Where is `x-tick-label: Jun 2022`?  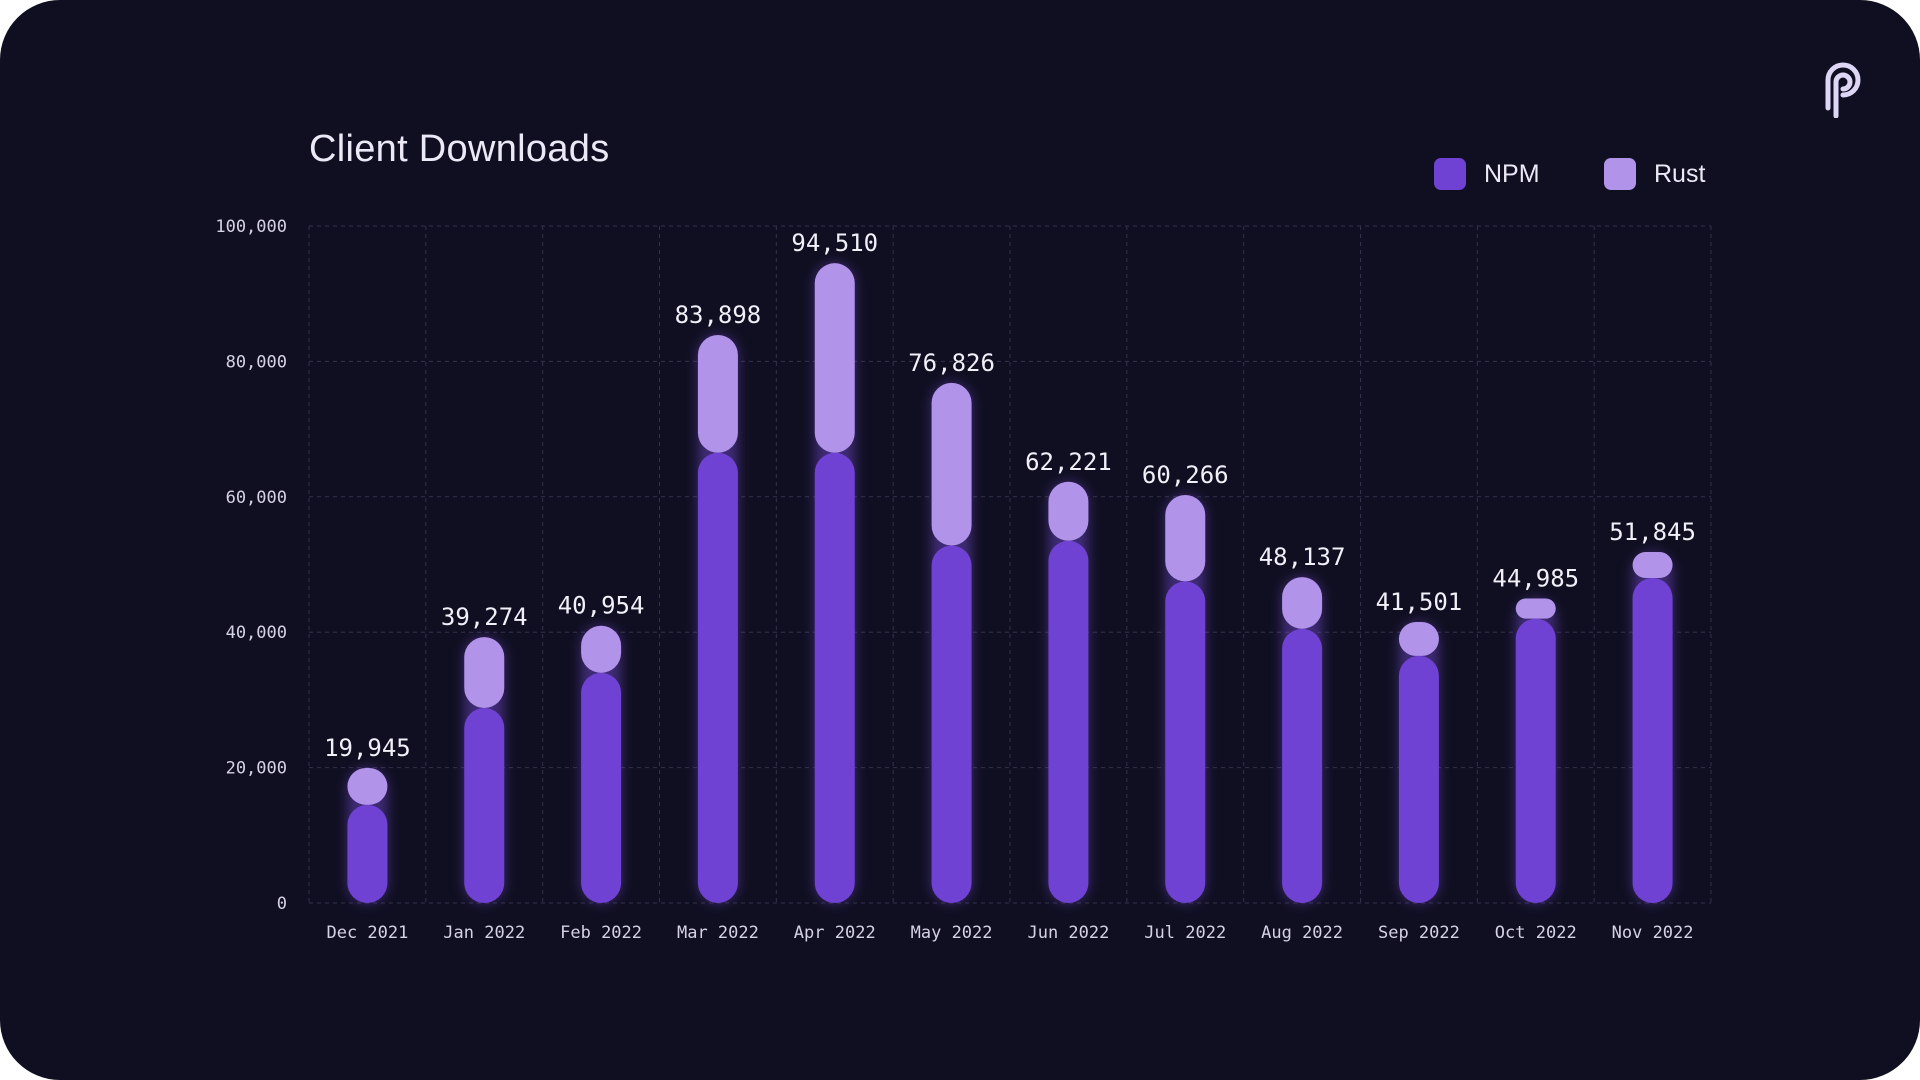
x-tick-label: Jun 2022 is located at coordinates (1068, 933).